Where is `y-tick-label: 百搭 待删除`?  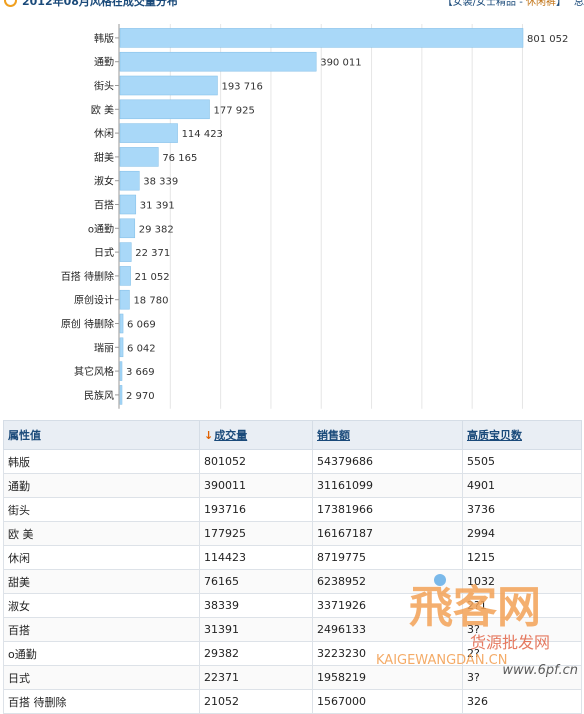
y-tick-label: 百搭 待删除 is located at coordinates (87, 276).